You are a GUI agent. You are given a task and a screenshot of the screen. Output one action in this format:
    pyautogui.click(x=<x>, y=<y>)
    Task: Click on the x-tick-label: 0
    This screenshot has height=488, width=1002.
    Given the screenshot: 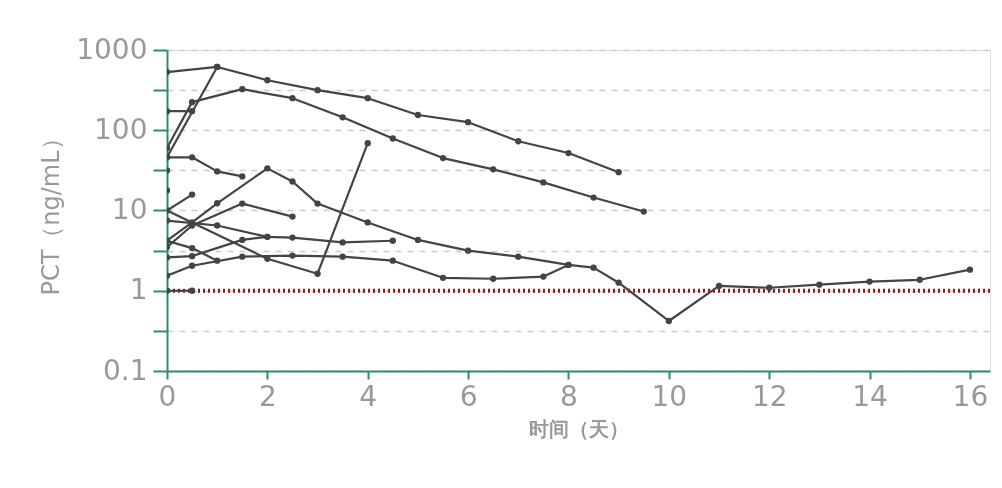 What is the action you would take?
    pyautogui.click(x=167, y=396)
    